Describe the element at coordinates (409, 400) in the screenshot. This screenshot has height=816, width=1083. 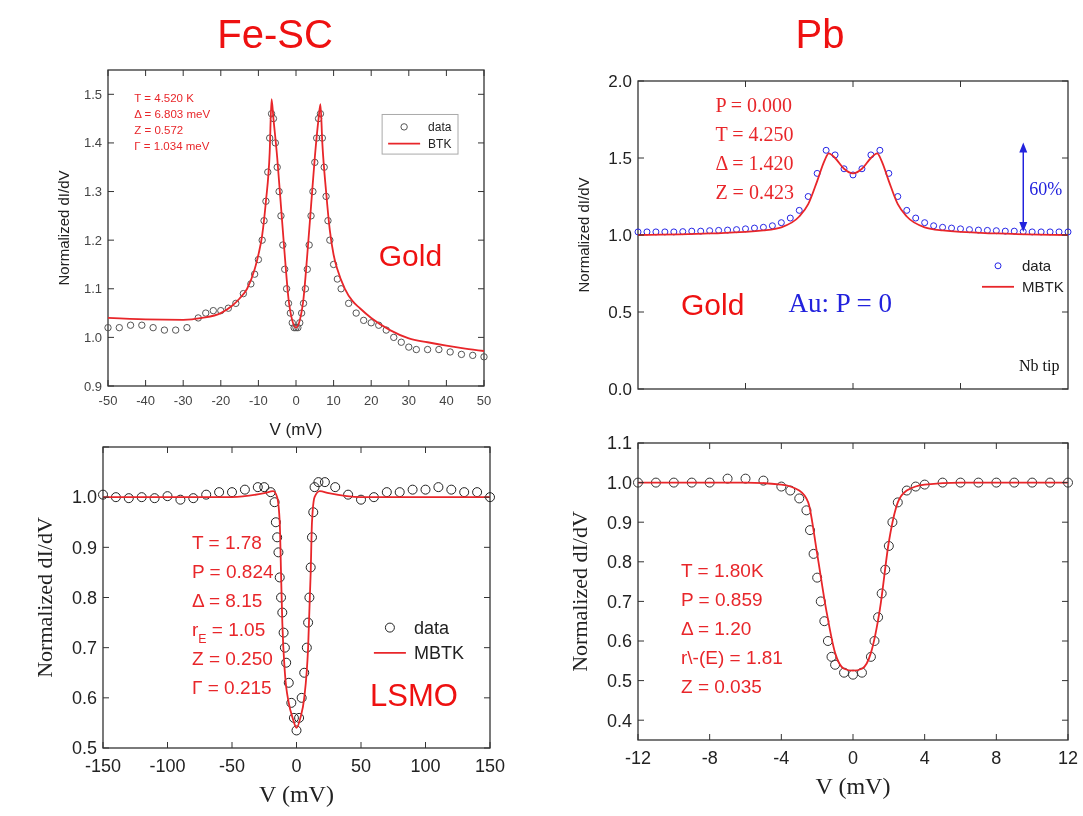
I see `x-tick-label: 30` at that location.